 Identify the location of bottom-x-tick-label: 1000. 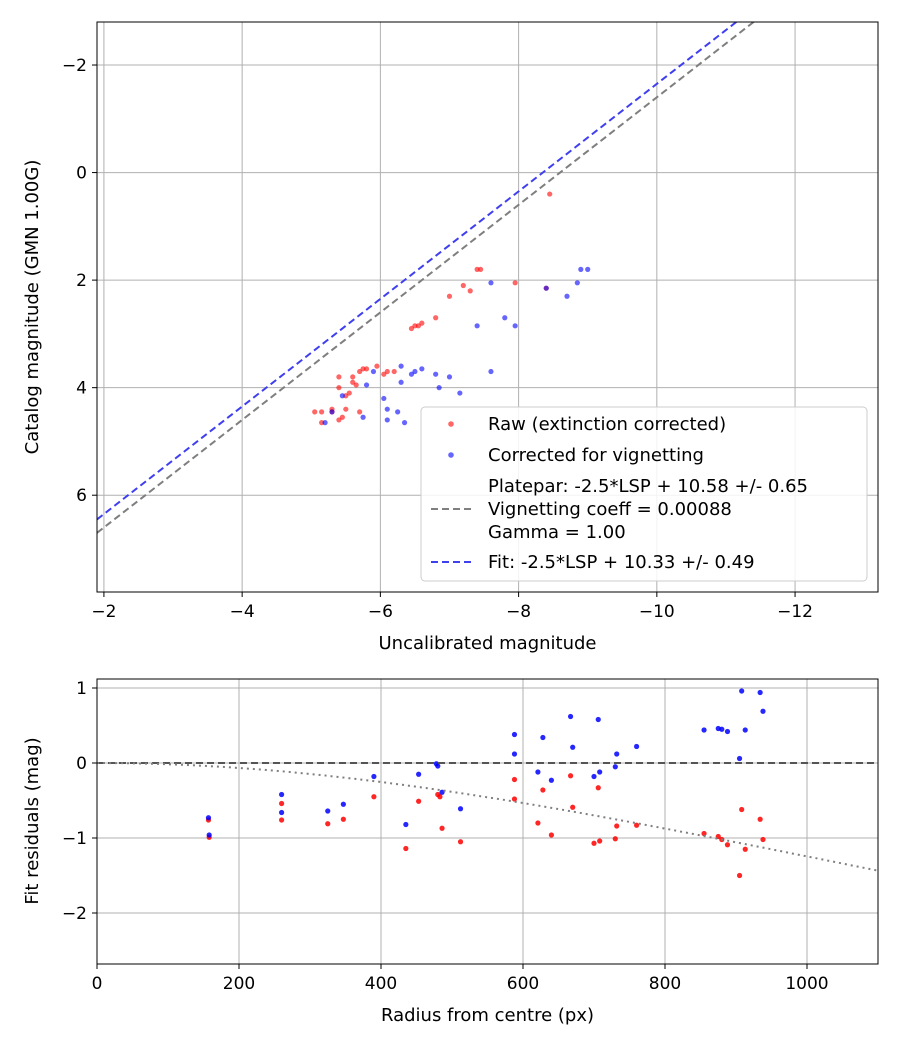
(806, 984).